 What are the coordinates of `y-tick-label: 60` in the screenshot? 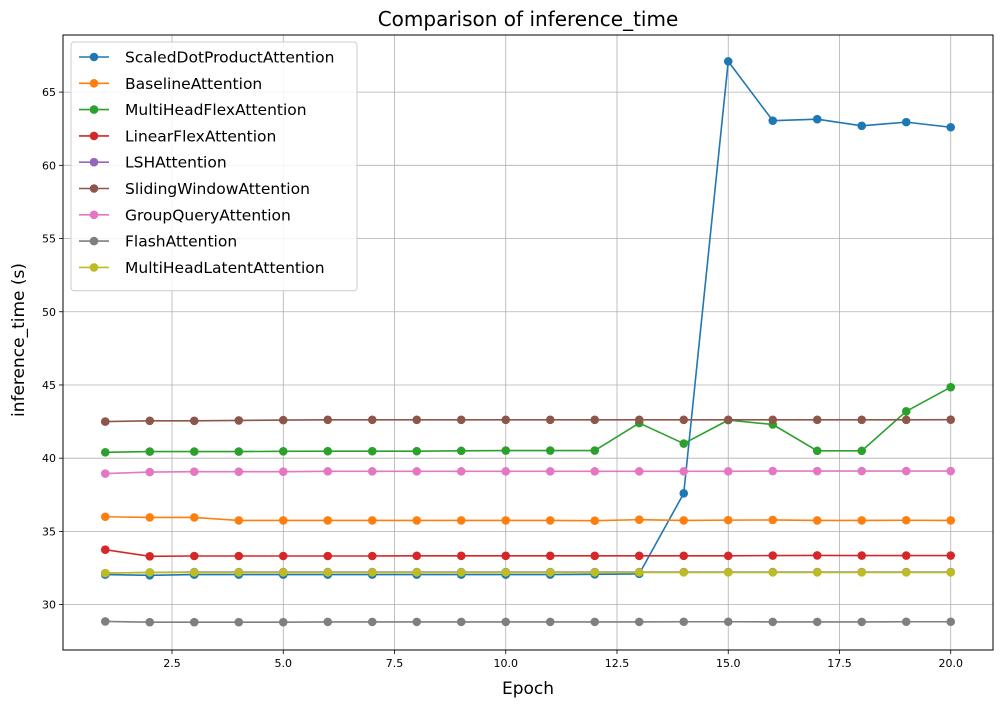 It's located at (49, 165).